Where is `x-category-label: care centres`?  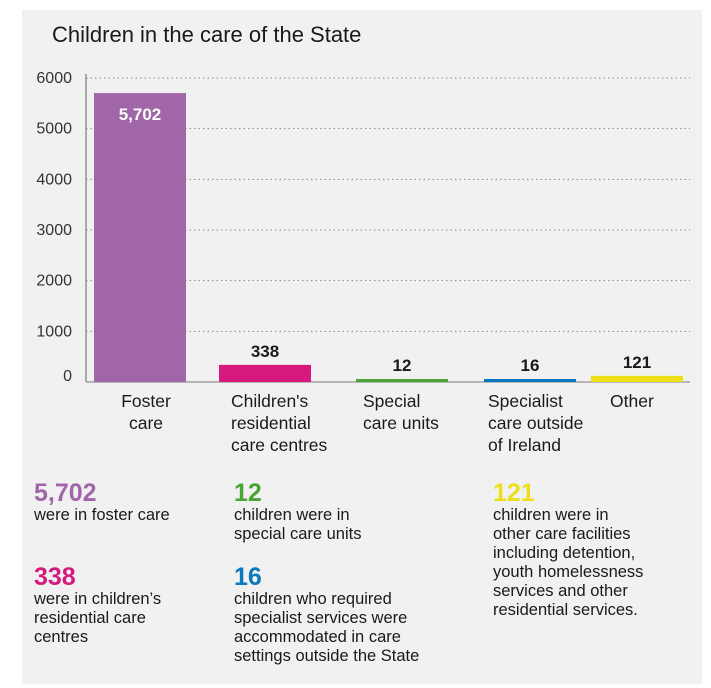 x-category-label: care centres is located at coordinates (279, 445).